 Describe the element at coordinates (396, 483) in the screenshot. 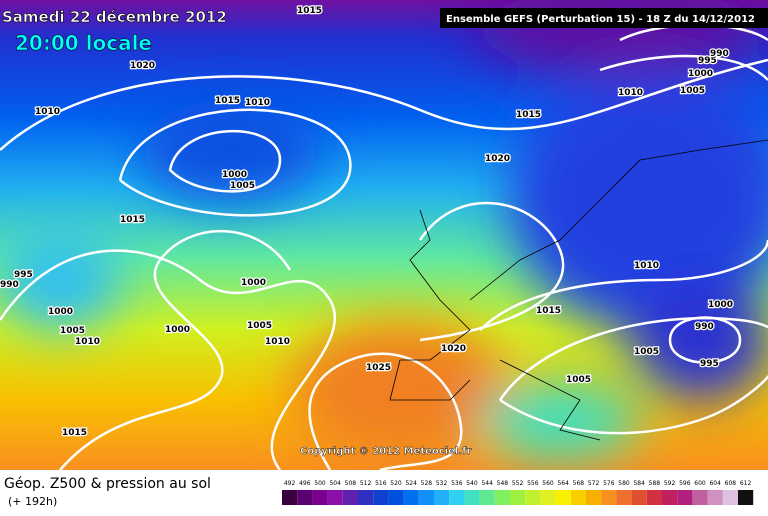

I see `legend-label: 520` at that location.